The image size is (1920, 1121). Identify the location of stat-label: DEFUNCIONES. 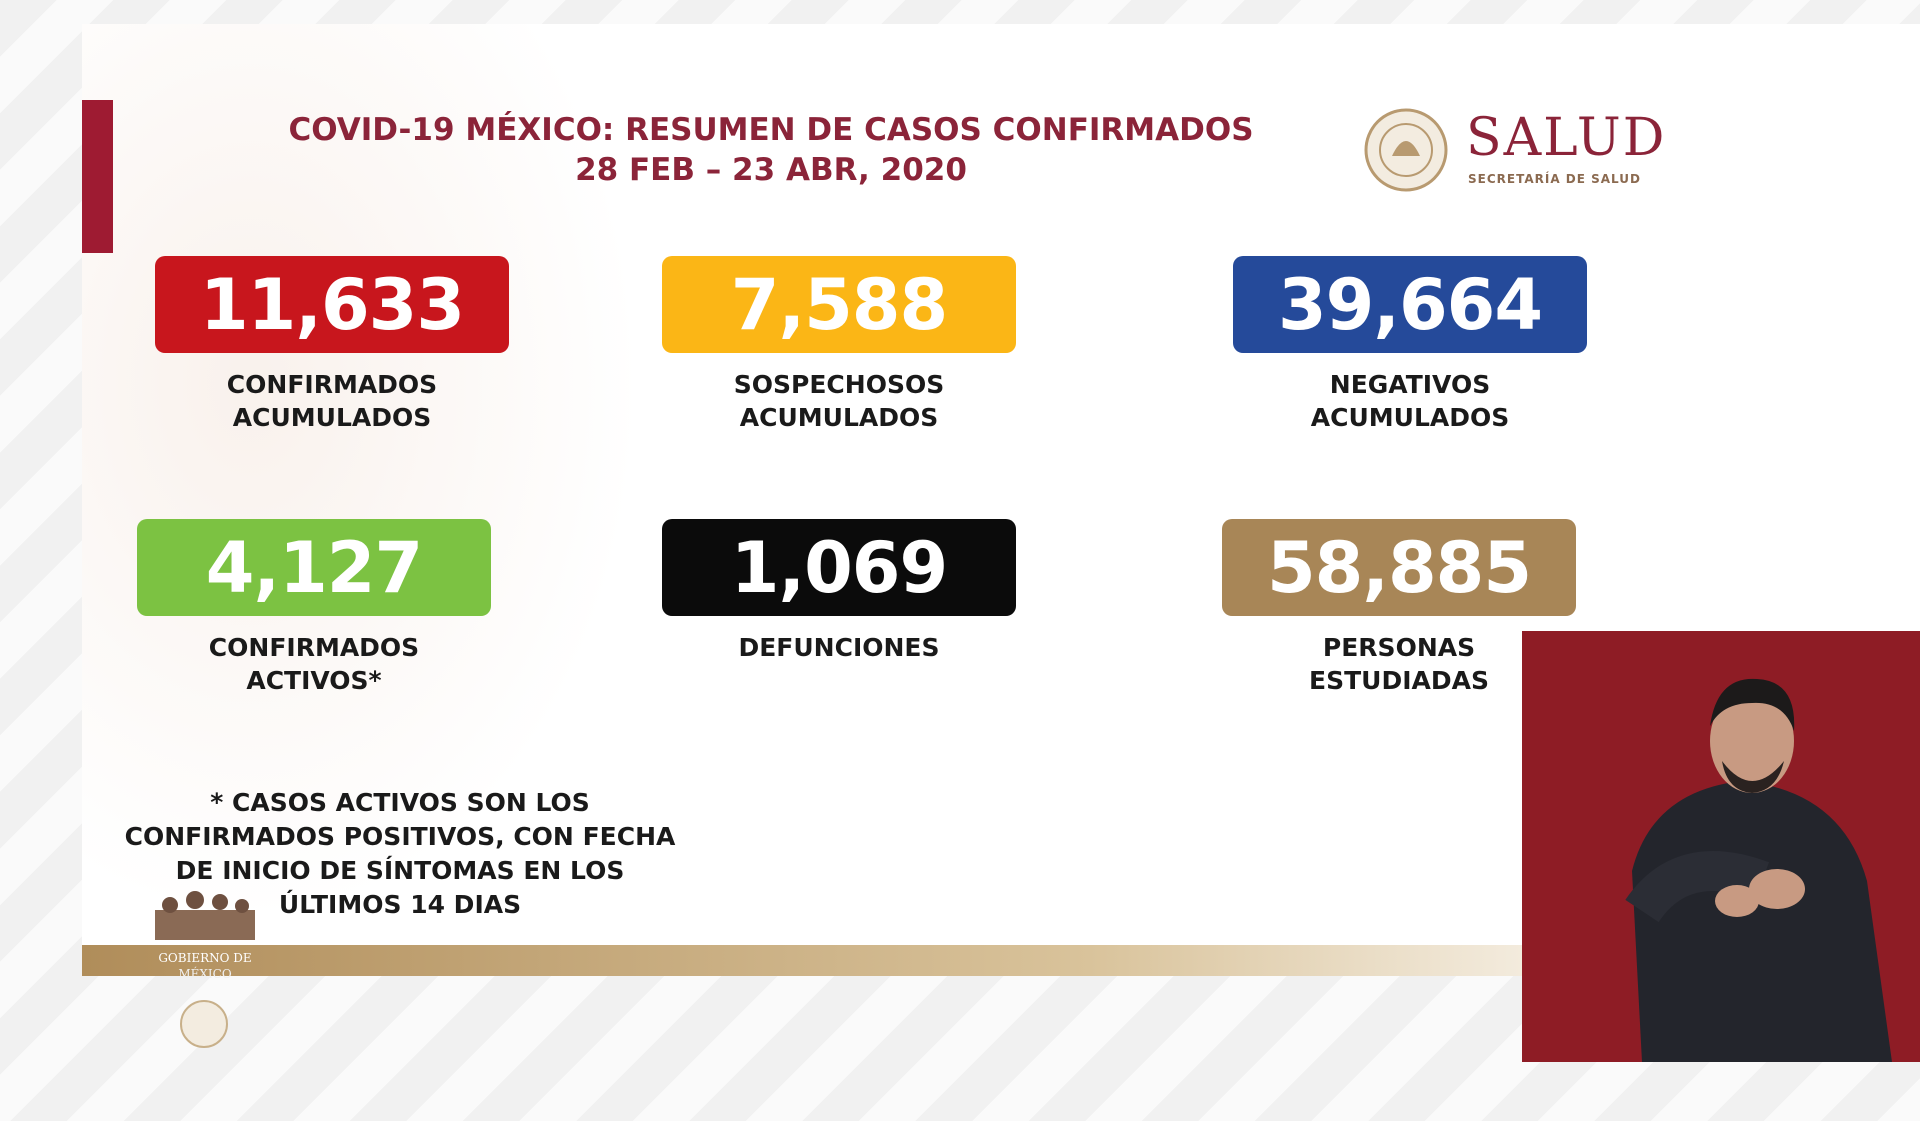
(839, 647).